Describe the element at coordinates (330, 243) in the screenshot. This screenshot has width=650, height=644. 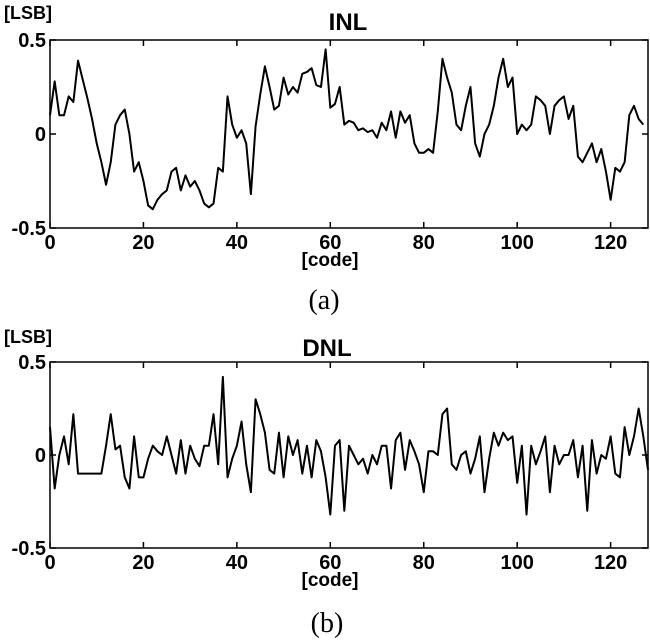
I see `inl-x-tick-label: 60` at that location.